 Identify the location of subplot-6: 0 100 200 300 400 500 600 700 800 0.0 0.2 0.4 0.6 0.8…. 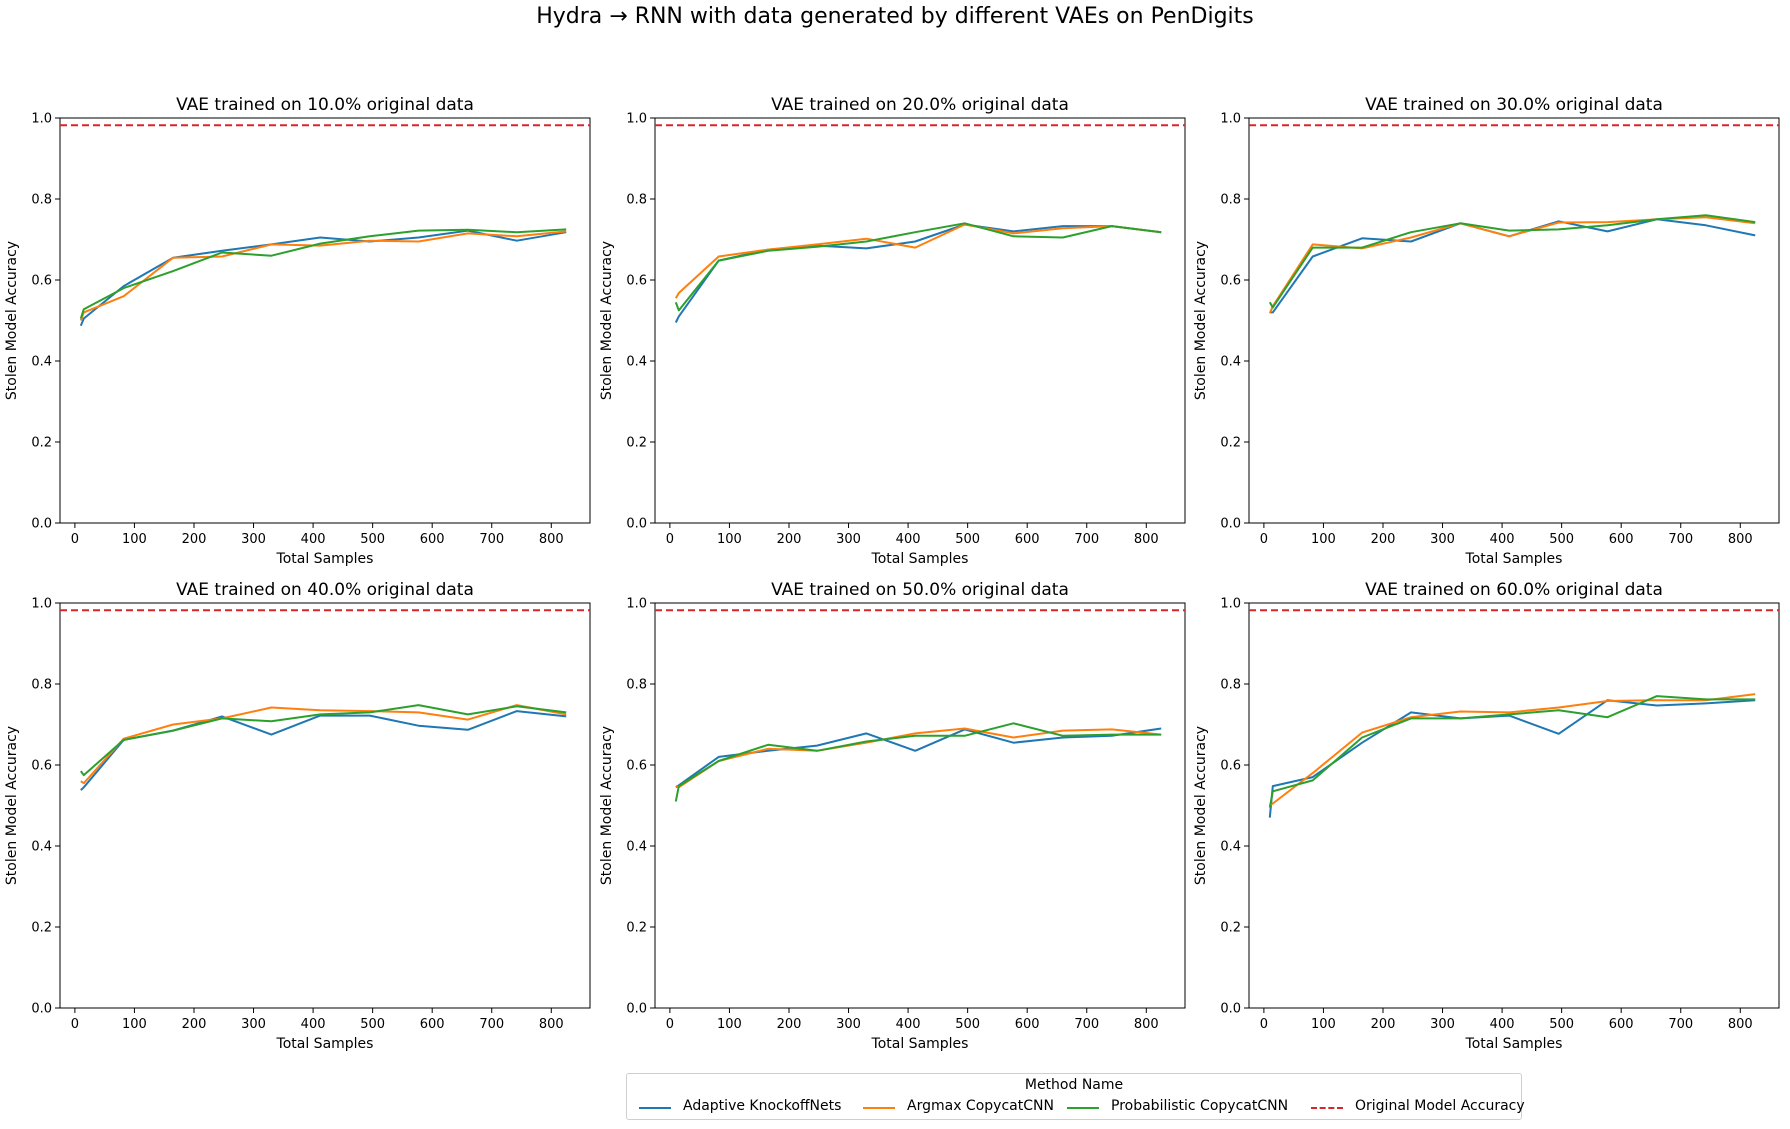
(1486, 816).